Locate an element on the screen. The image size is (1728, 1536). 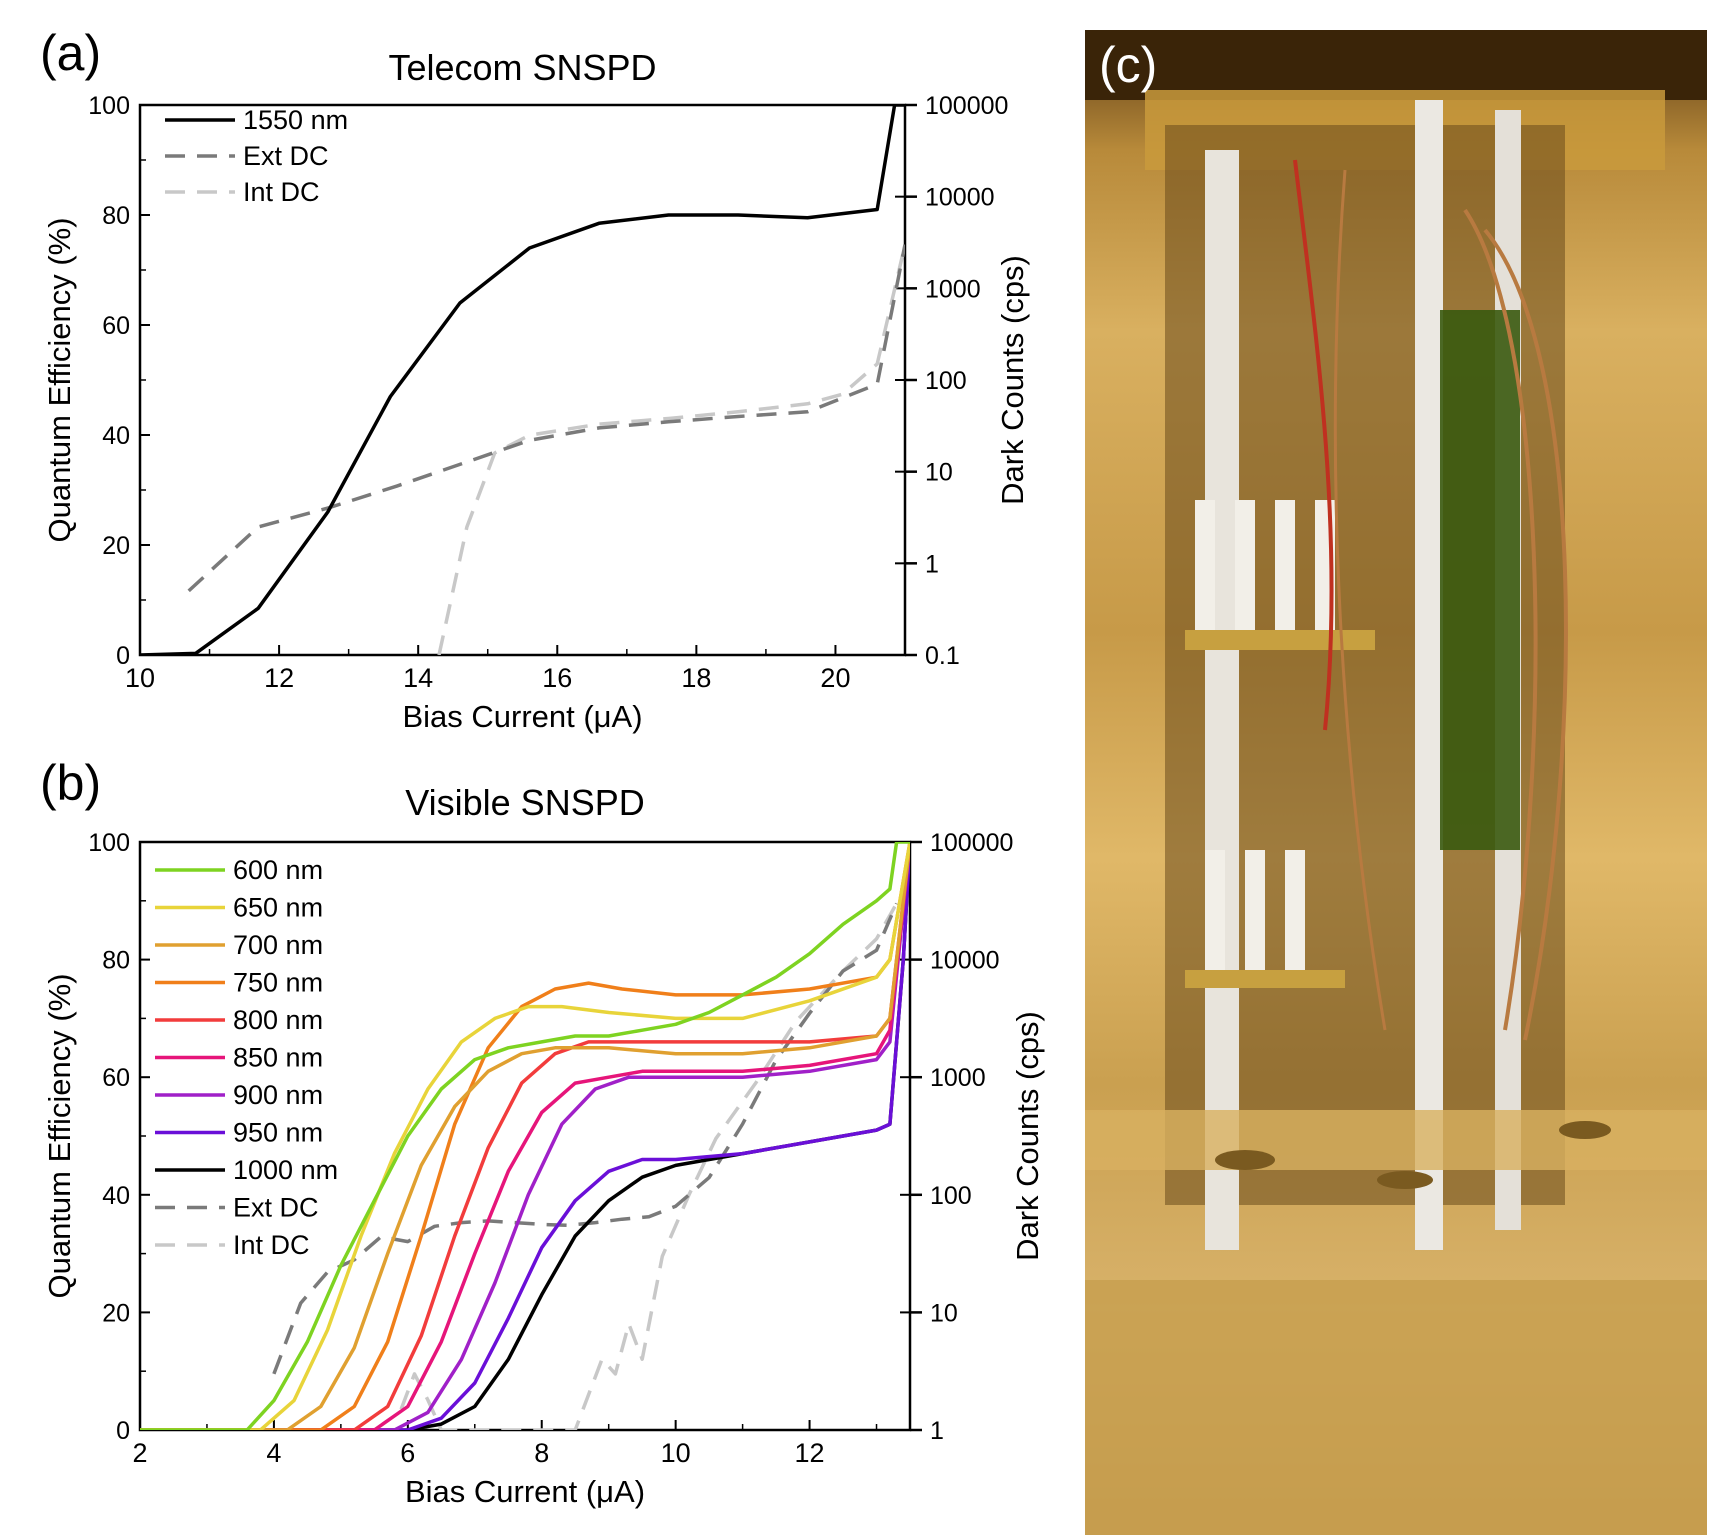
panel-label-b: (b) is located at coordinates (70, 783).